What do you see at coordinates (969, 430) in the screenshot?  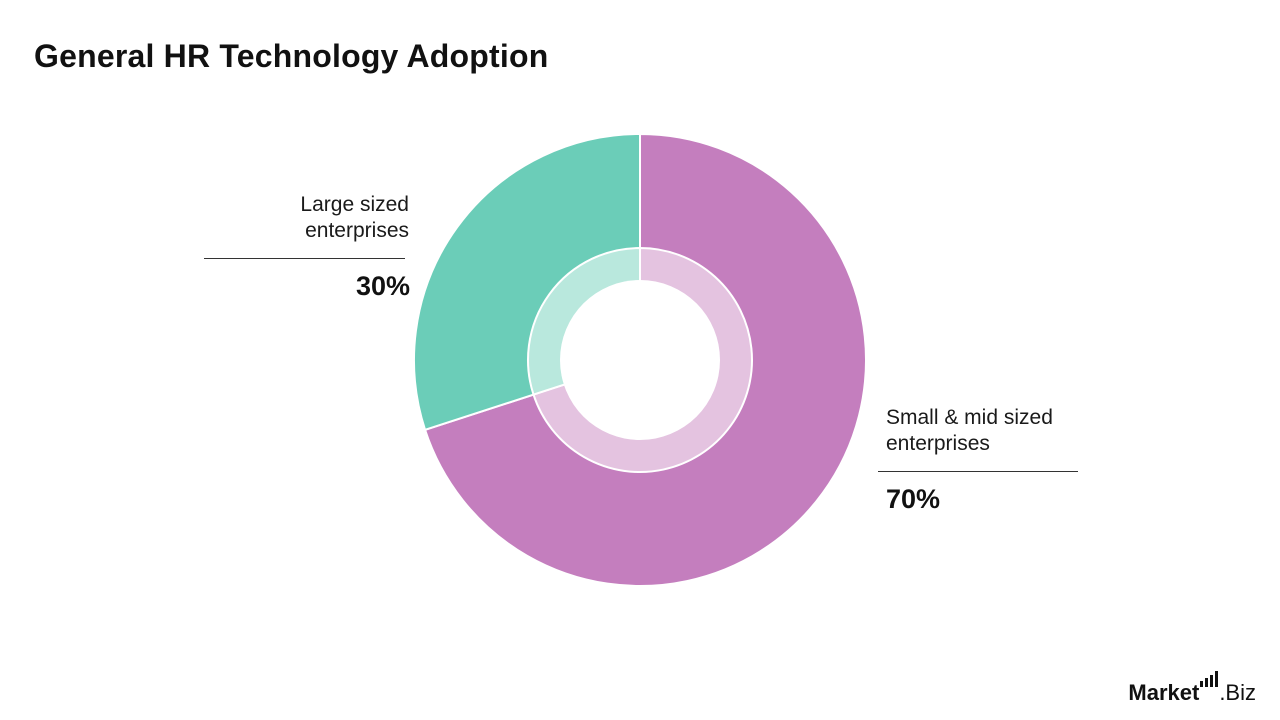 I see `small-mid-enterprises-label: Small & mid sized enterprises` at bounding box center [969, 430].